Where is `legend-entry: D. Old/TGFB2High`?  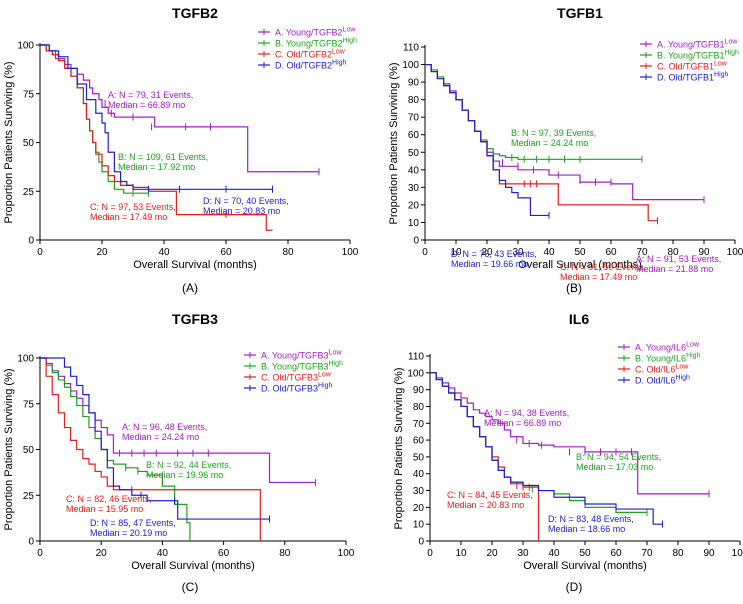
legend-entry: D. Old/TGFB2High is located at coordinates (311, 65).